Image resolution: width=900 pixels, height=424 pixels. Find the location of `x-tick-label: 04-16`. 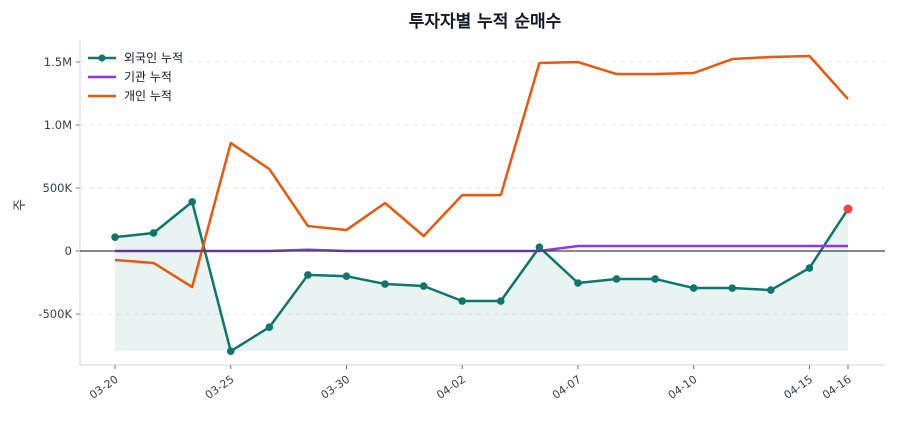

x-tick-label: 04-16 is located at coordinates (837, 387).